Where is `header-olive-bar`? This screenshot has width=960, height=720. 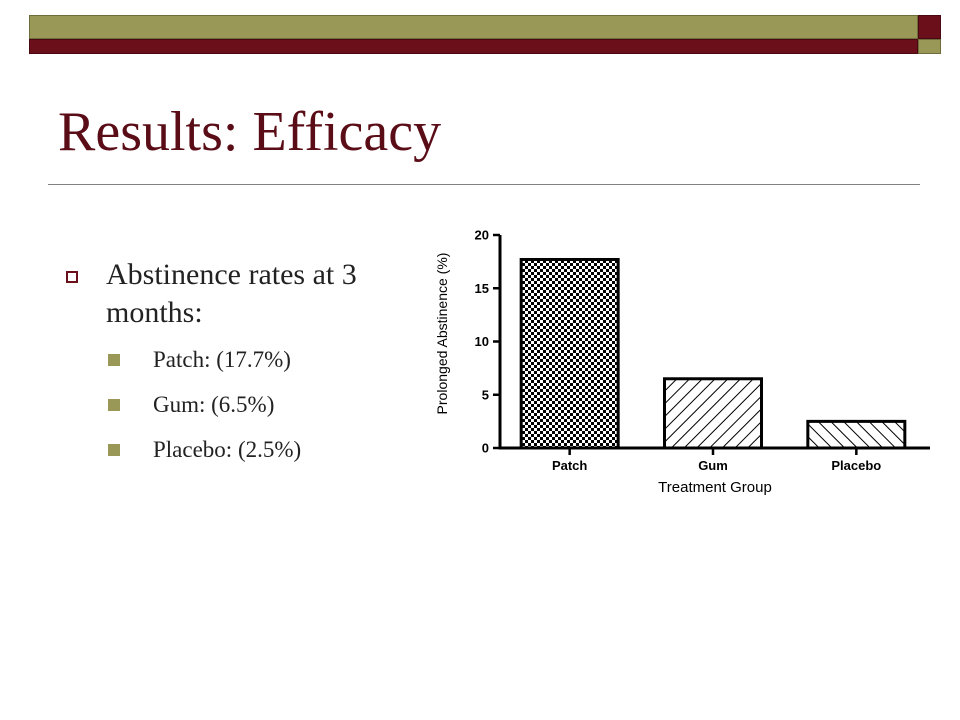
header-olive-bar is located at coordinates (473, 27).